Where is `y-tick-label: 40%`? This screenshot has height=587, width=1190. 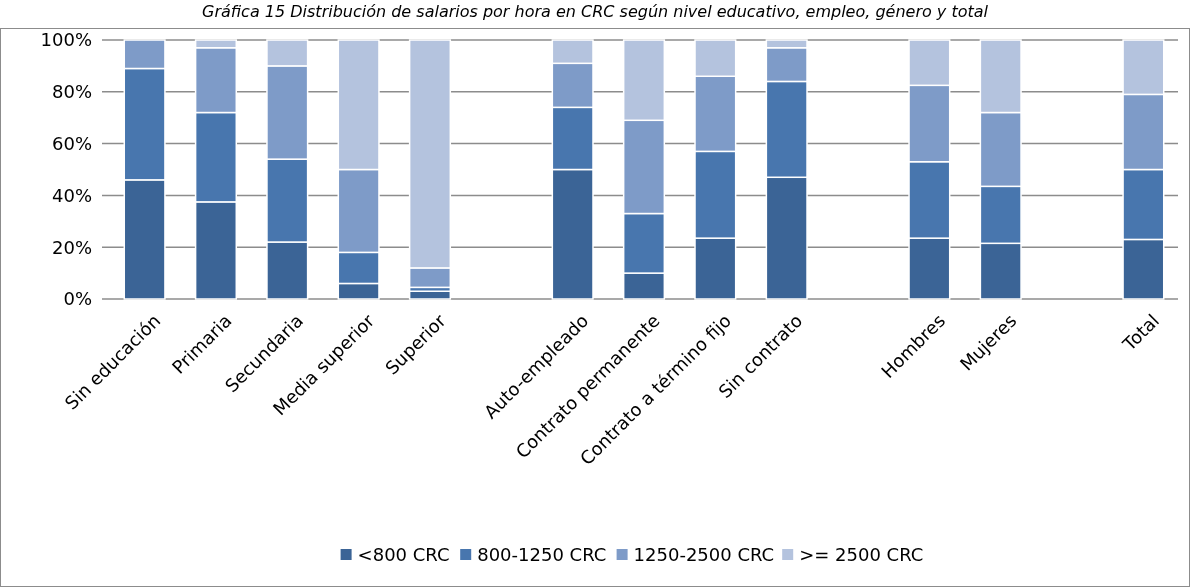
y-tick-label: 40% is located at coordinates (71, 195).